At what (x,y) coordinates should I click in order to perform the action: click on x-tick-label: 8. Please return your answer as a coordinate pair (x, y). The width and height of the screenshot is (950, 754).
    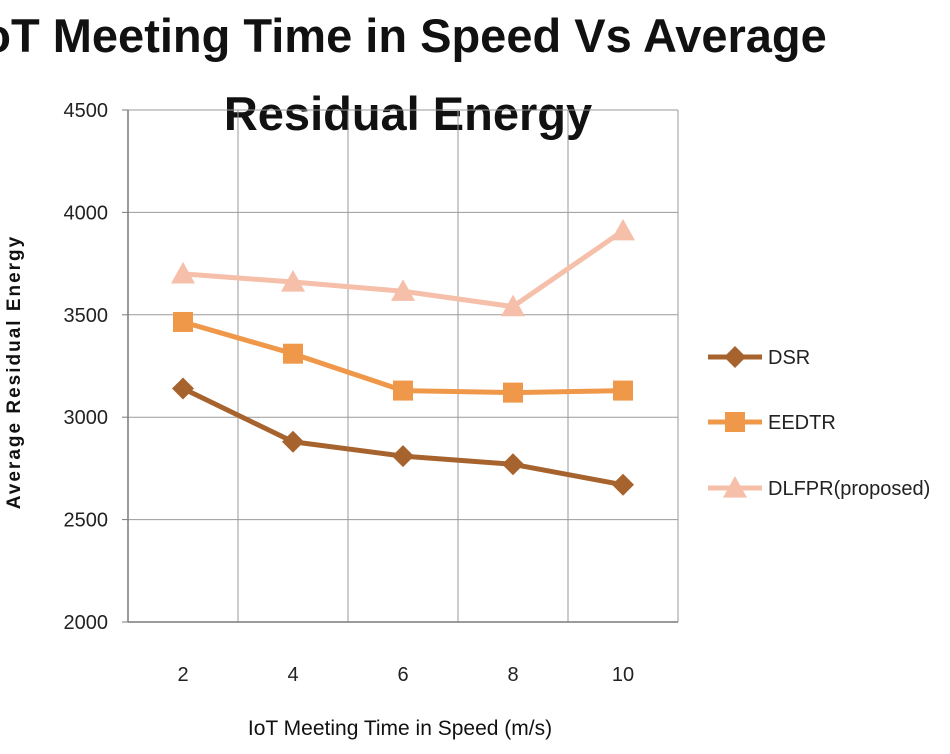
    Looking at the image, I should click on (512, 675).